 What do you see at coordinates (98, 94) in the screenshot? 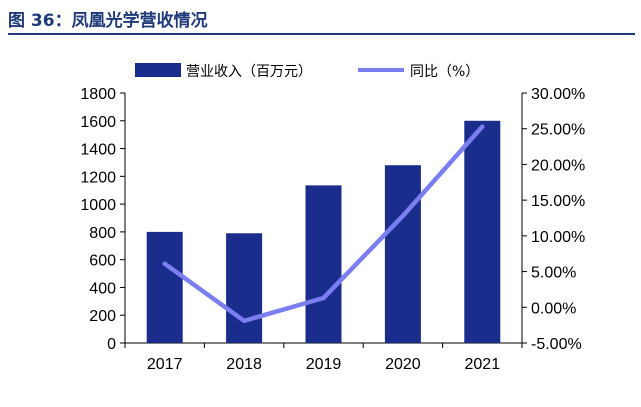
I see `y-left-tick-label: 1800` at bounding box center [98, 94].